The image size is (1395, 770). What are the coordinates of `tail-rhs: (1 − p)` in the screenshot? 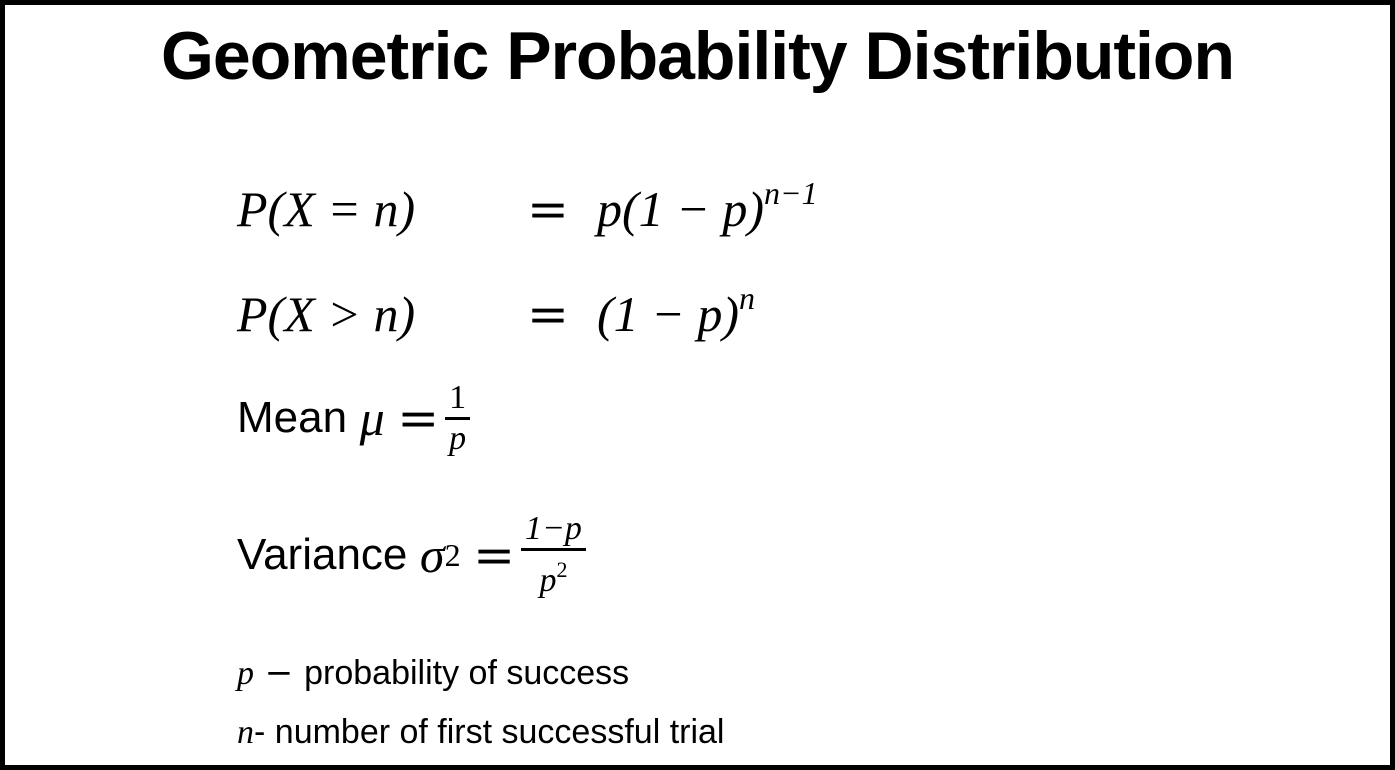 It's located at (668, 314).